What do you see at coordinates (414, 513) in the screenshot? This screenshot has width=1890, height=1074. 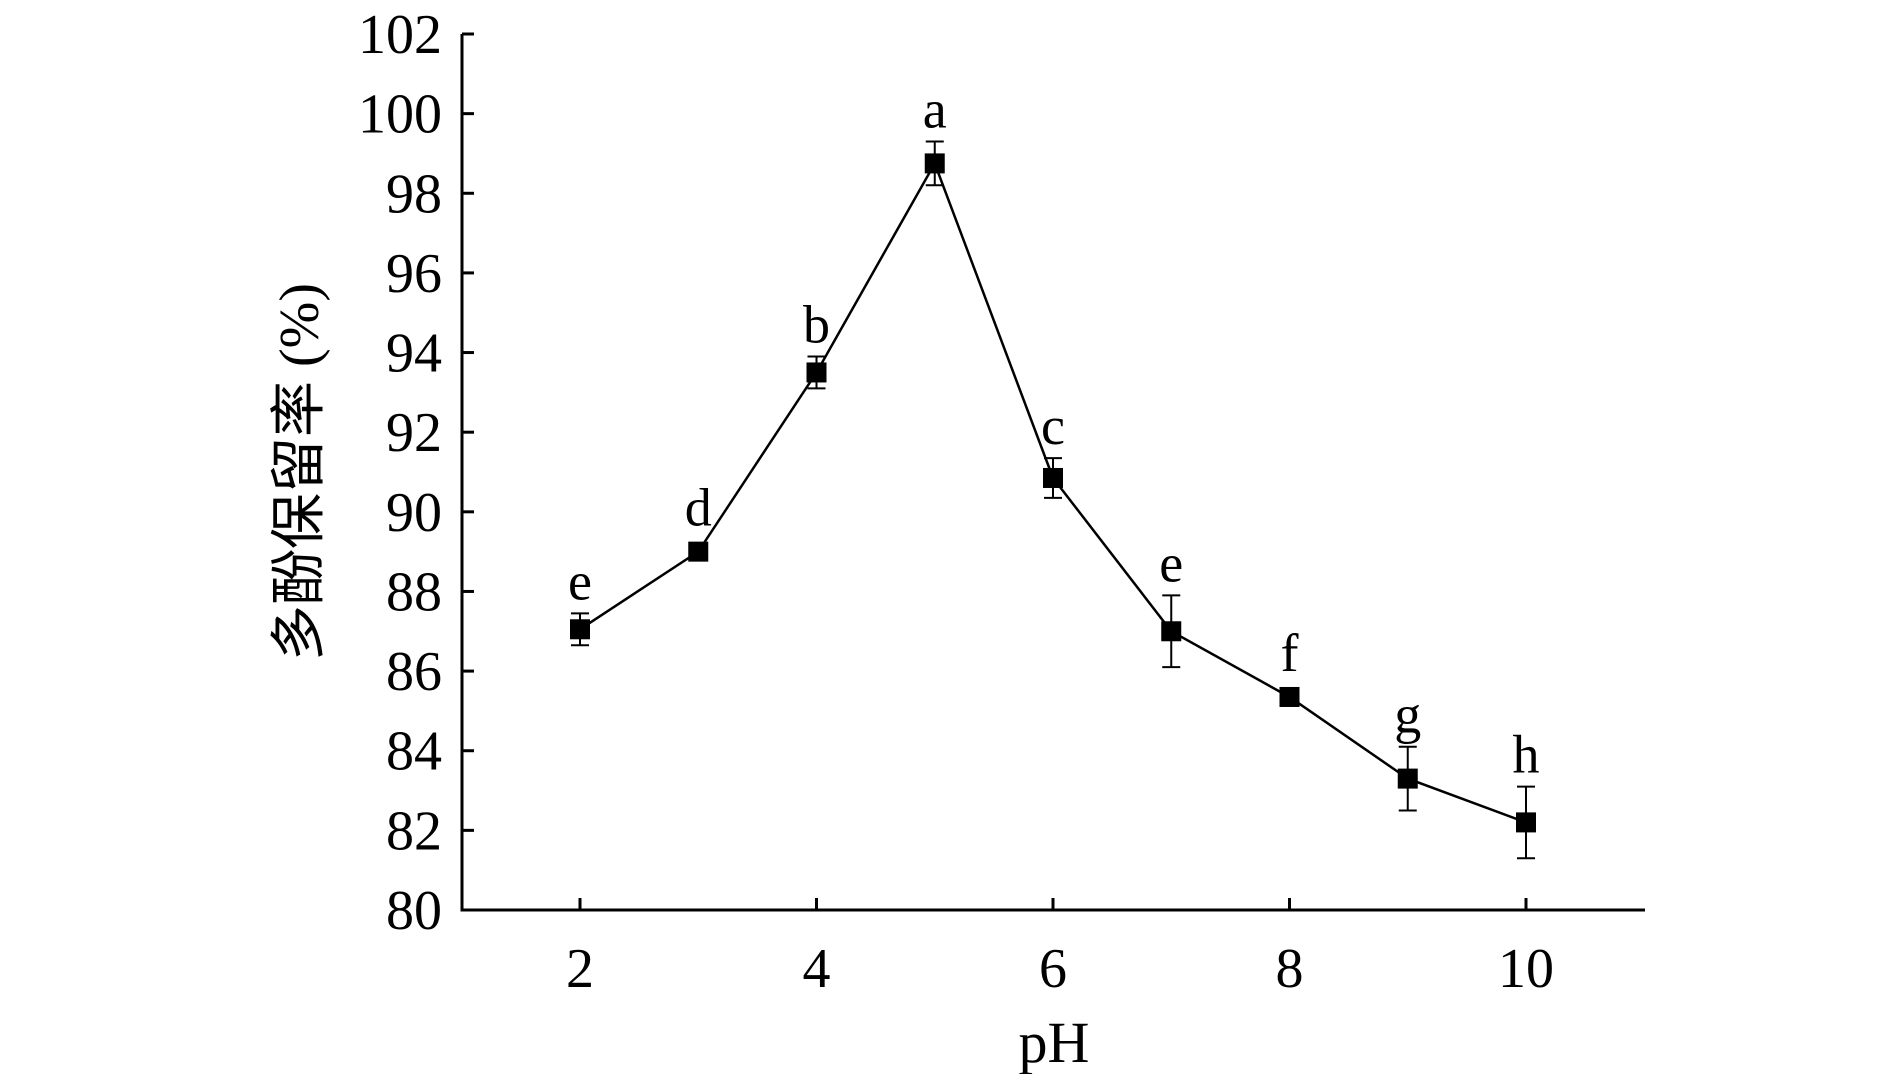 I see `y-tick-label: 90` at bounding box center [414, 513].